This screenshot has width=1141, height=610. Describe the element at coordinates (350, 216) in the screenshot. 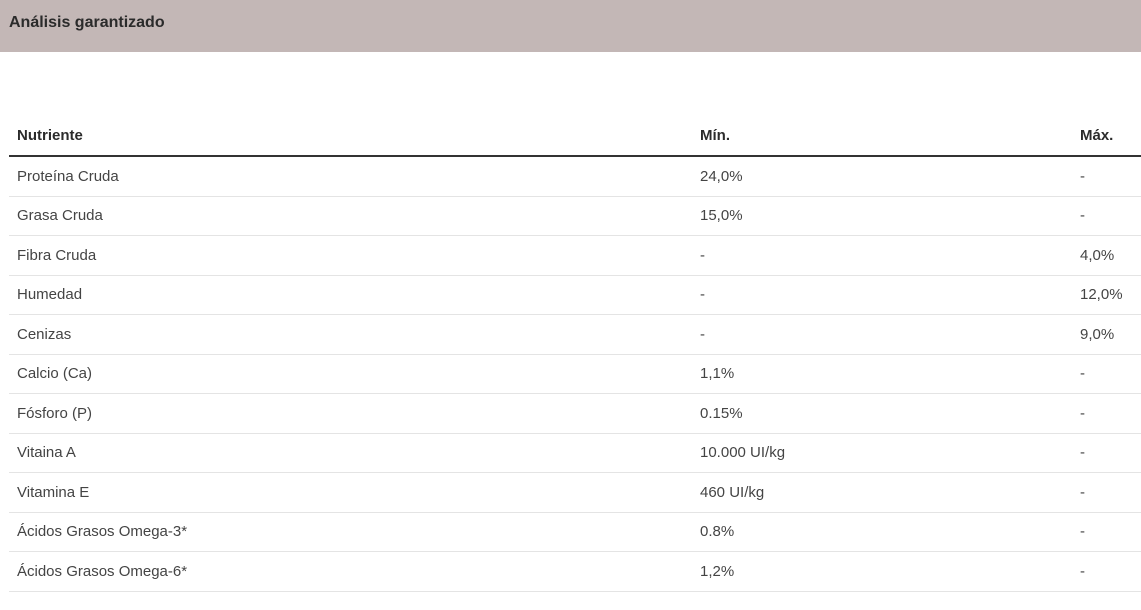

I see `nutrient-cell: Grasa Cruda` at that location.